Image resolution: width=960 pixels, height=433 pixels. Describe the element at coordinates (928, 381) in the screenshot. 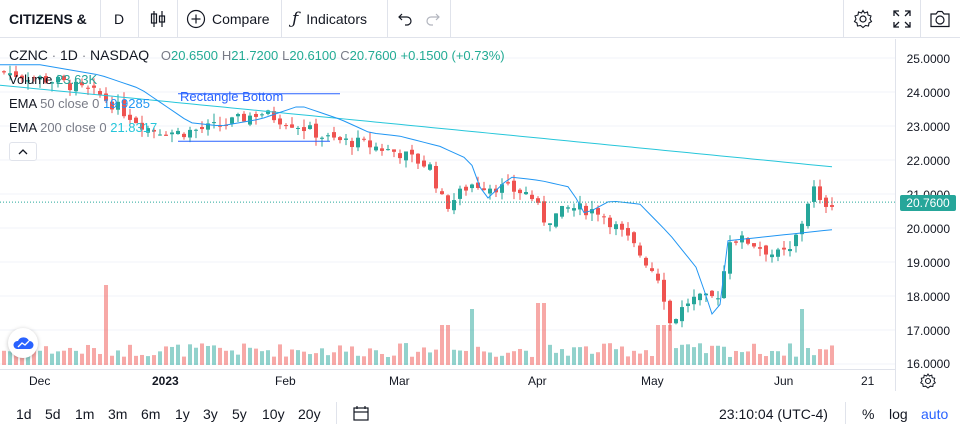

I see `axis-settings-icon` at that location.